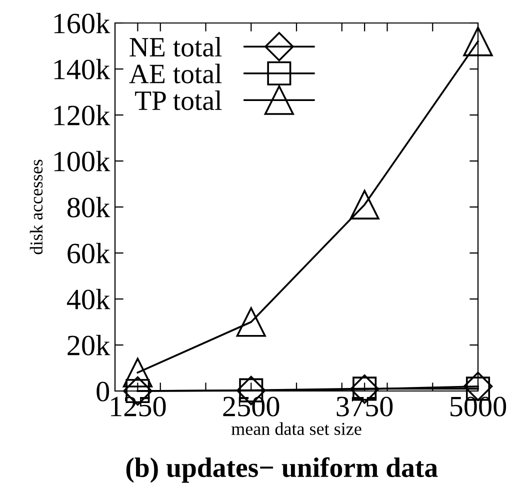 Image resolution: width=512 pixels, height=491 pixels. I want to click on y-tick-label: 60k, so click(89, 253).